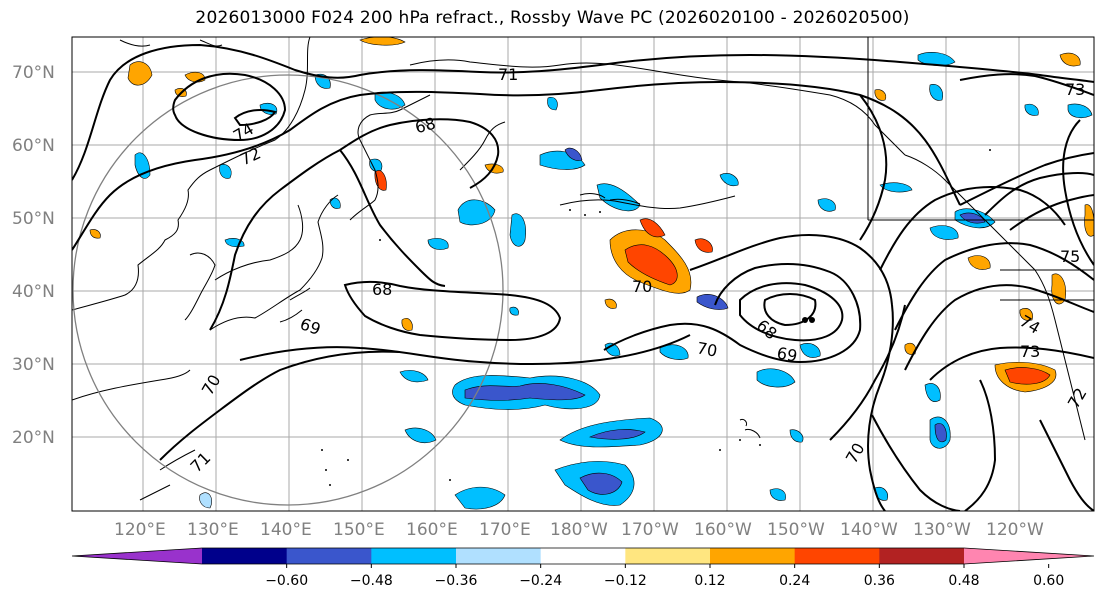 This screenshot has width=1105, height=604. I want to click on colorbar-tick-label: −0.36, so click(456, 581).